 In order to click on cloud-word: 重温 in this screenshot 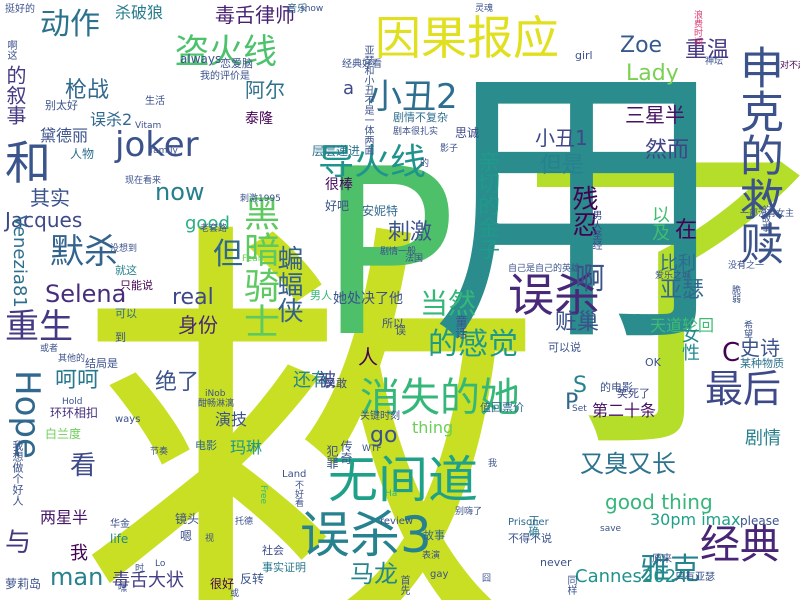, I will do `click(707, 50)`.